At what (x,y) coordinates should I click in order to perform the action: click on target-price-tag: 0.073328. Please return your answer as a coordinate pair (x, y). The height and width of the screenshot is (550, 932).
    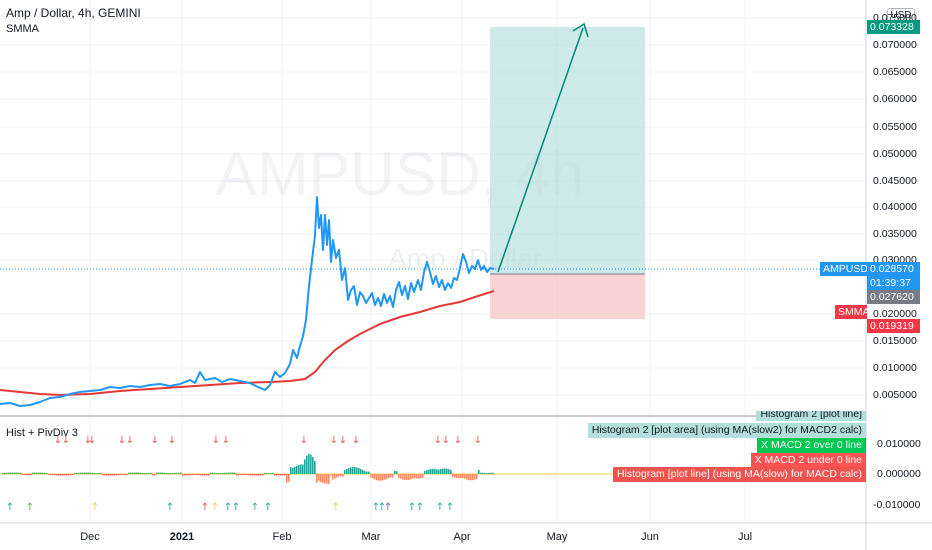
    Looking at the image, I should click on (893, 27).